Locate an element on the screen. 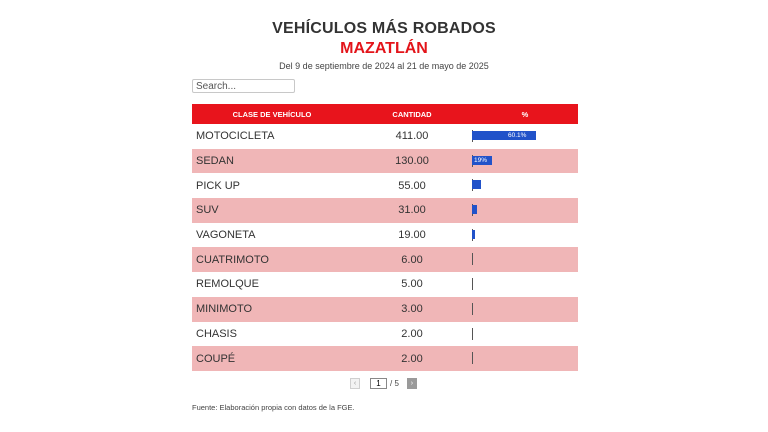 The height and width of the screenshot is (432, 768). vehicle-cell: COUPÉ is located at coordinates (216, 358).